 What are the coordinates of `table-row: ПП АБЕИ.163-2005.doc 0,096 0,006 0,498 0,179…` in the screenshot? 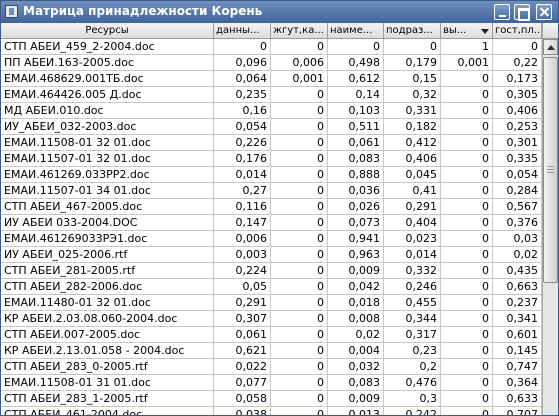 It's located at (271, 63).